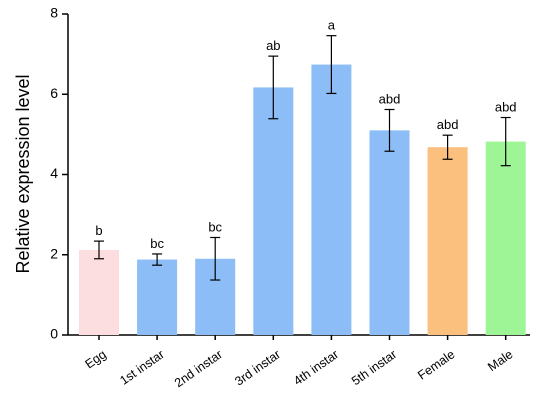 Image resolution: width=550 pixels, height=402 pixels. What do you see at coordinates (500, 360) in the screenshot?
I see `category-label: Male` at bounding box center [500, 360].